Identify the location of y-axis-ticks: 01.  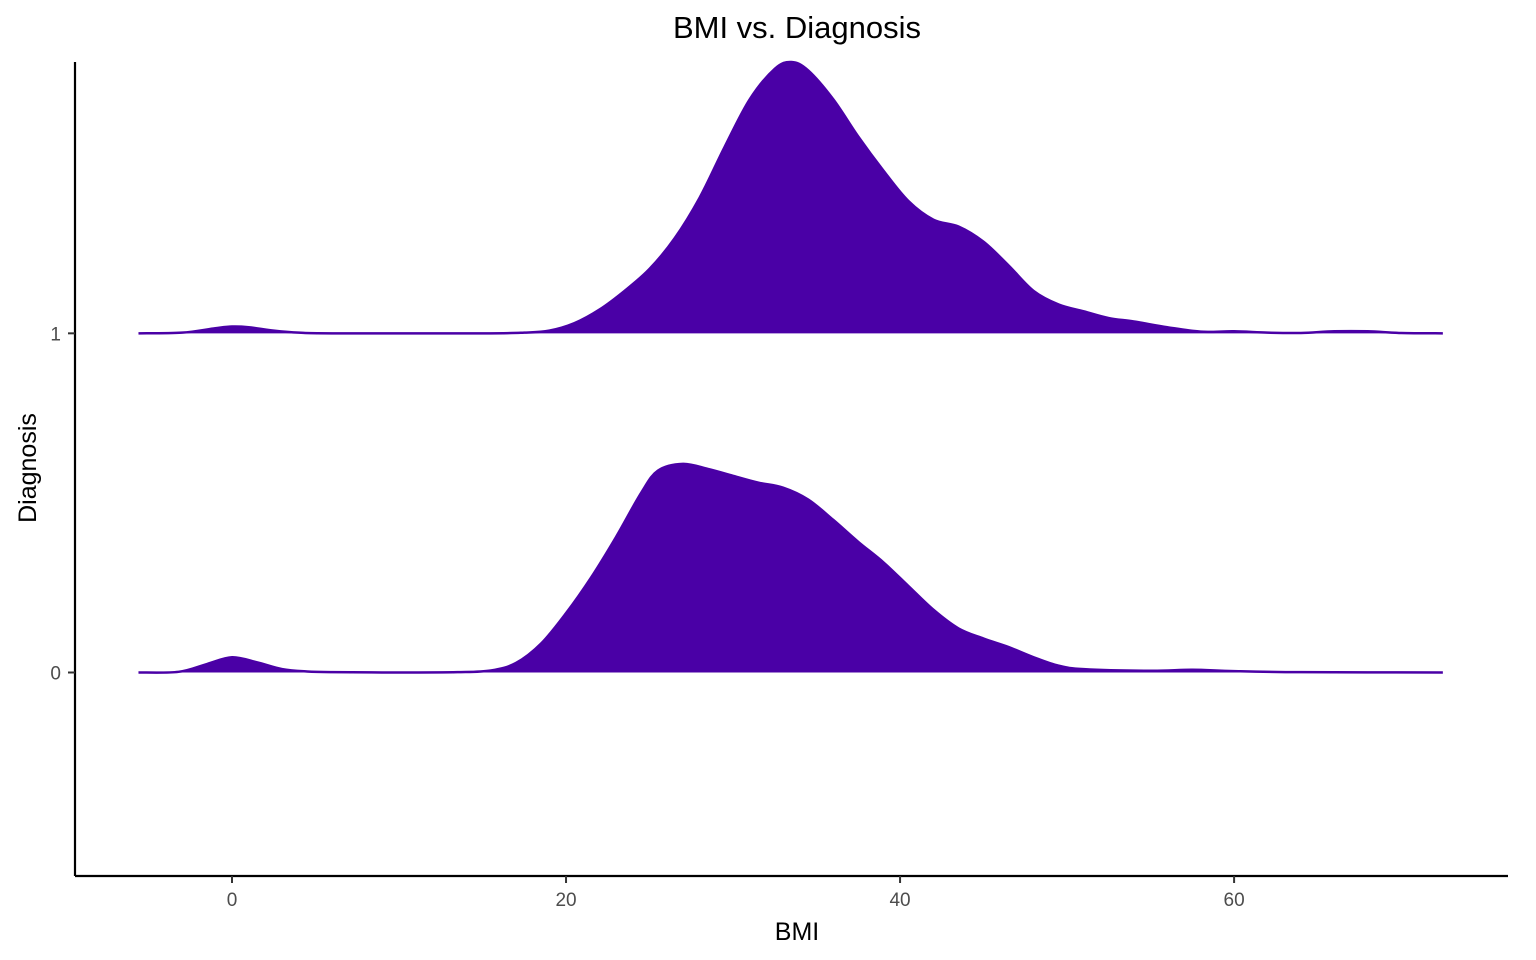
(62, 504).